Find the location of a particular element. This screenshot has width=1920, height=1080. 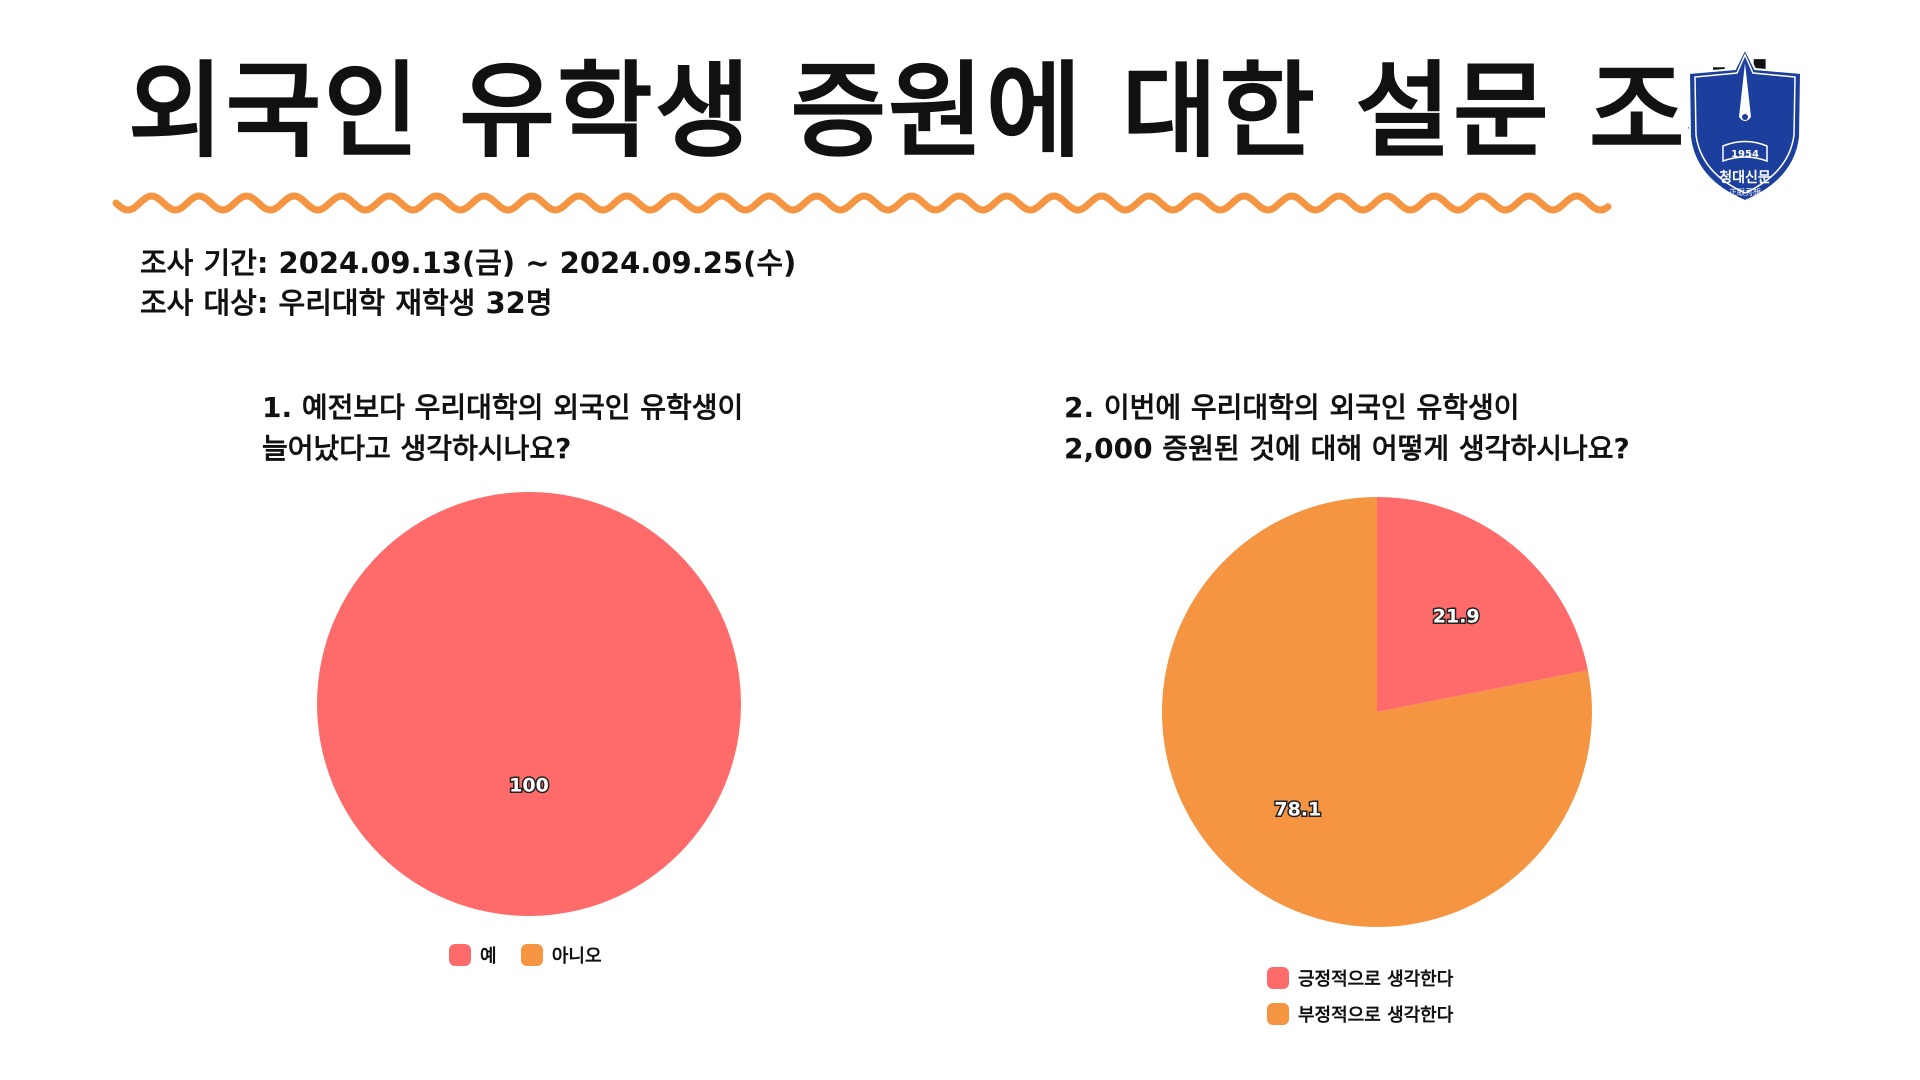

legend-label-negative: 부정적으로 생각한다 is located at coordinates (1376, 1015).